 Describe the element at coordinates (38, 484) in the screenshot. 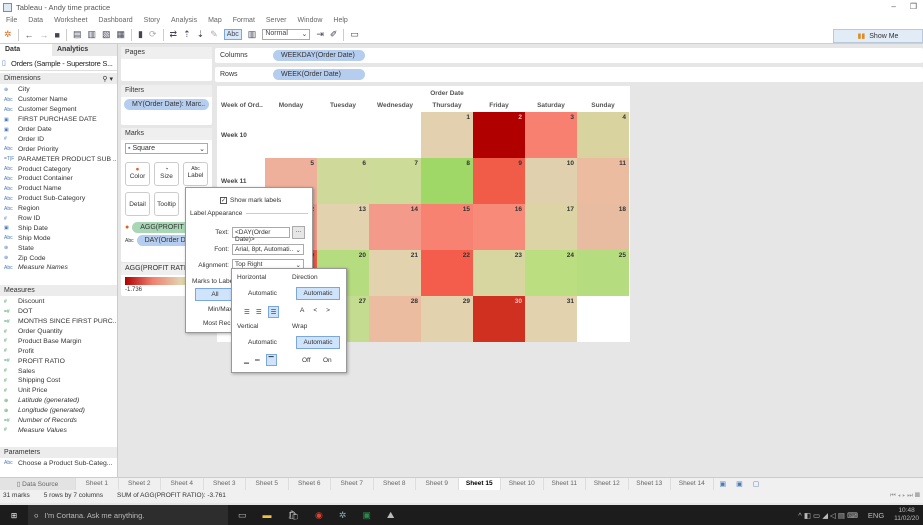

I see `data-source-tab: ▯ Data Source` at that location.